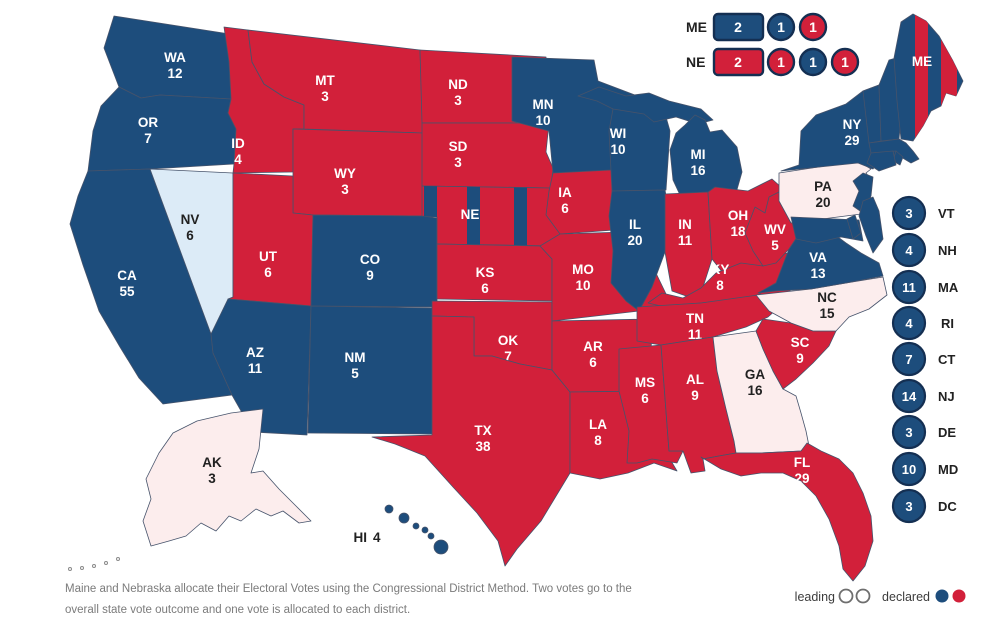 This screenshot has width=1000, height=637. Describe the element at coordinates (815, 597) in the screenshot. I see `leading-label: leading` at that location.